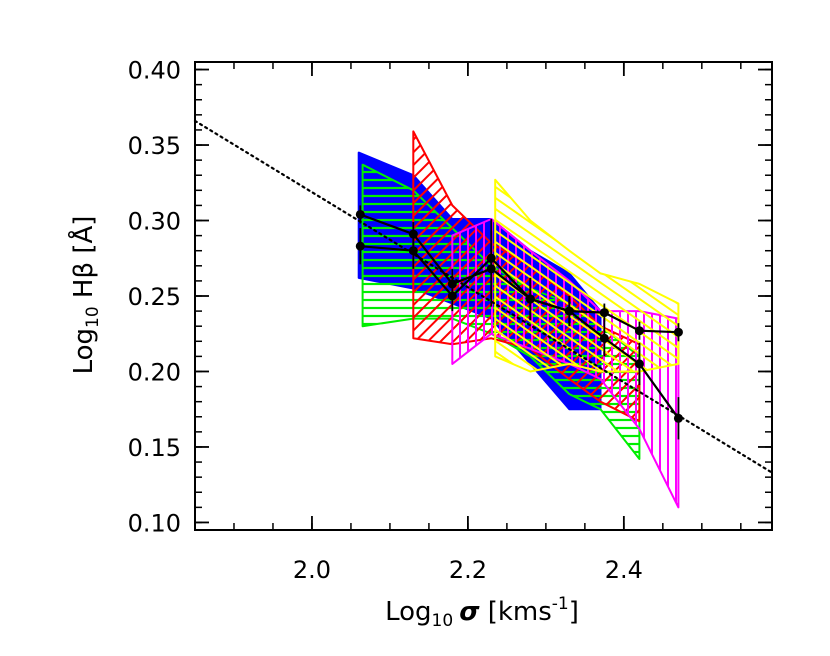 The height and width of the screenshot is (656, 830). Describe the element at coordinates (408, 612) in the screenshot. I see `x-axis-title-base: Log` at that location.